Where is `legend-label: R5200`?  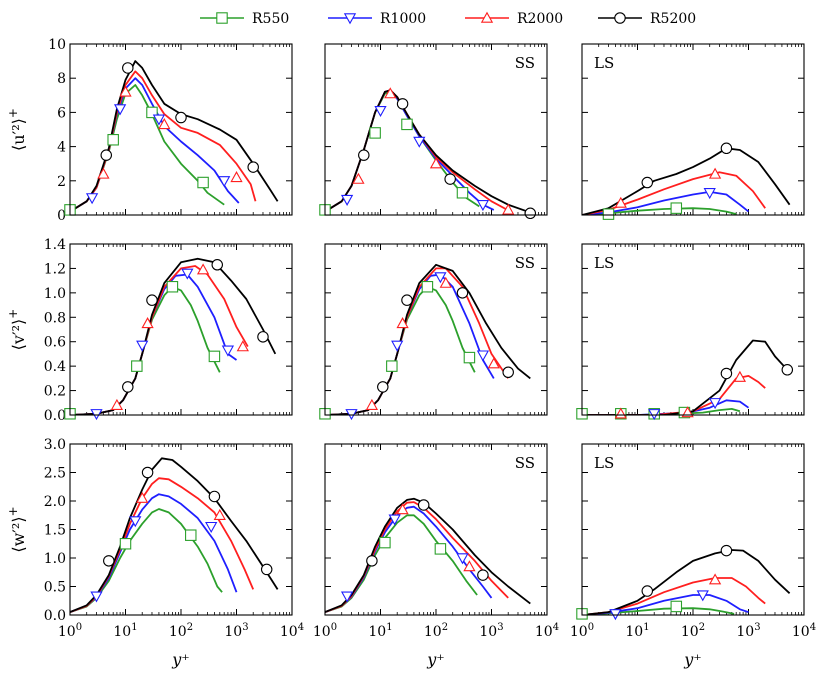 legend-label: R5200 is located at coordinates (673, 19).